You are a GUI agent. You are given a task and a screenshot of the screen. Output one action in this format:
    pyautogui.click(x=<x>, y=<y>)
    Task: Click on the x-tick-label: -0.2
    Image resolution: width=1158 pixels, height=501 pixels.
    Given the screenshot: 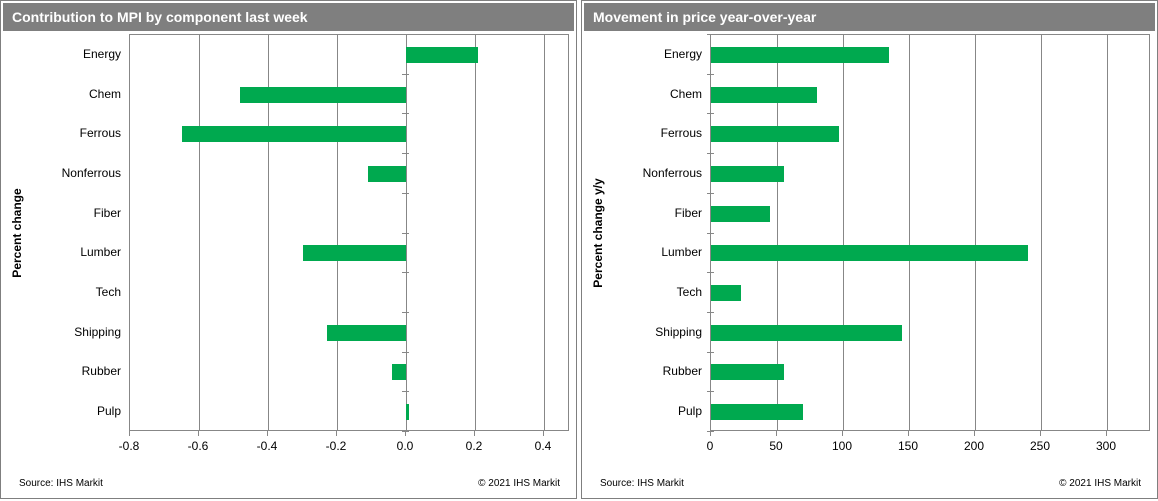 What is the action you would take?
    pyautogui.click(x=336, y=446)
    